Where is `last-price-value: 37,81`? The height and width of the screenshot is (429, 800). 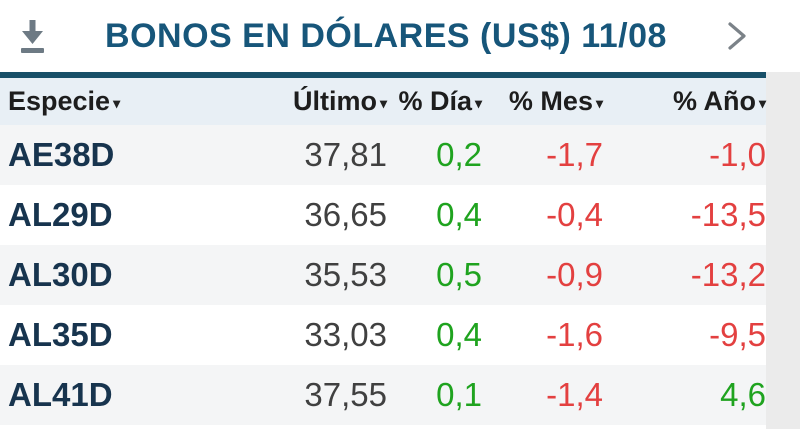
last-price-value: 37,81 is located at coordinates (345, 154).